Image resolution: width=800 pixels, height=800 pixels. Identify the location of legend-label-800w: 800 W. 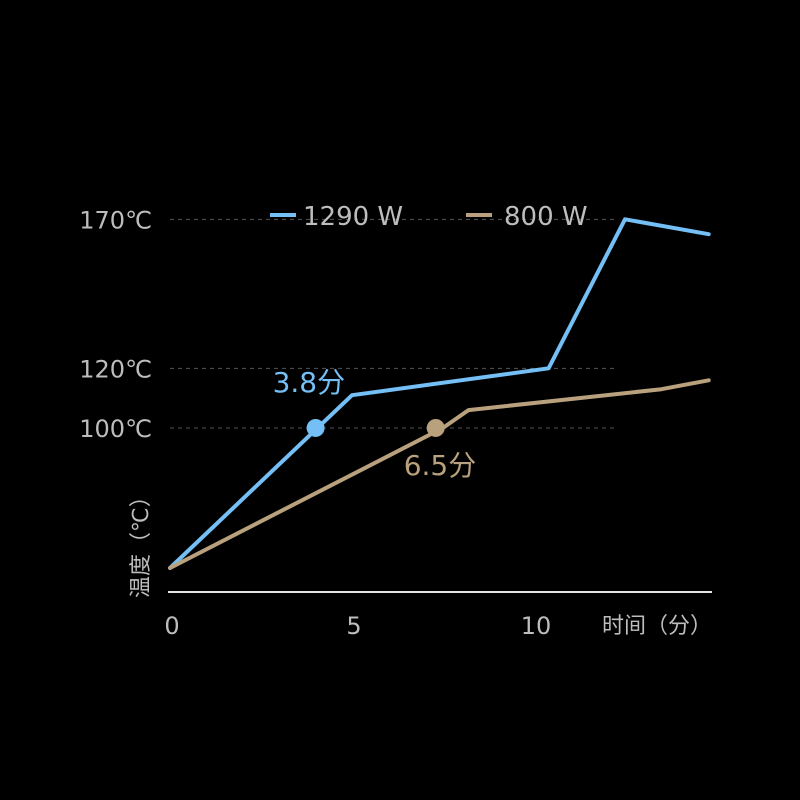
(546, 217).